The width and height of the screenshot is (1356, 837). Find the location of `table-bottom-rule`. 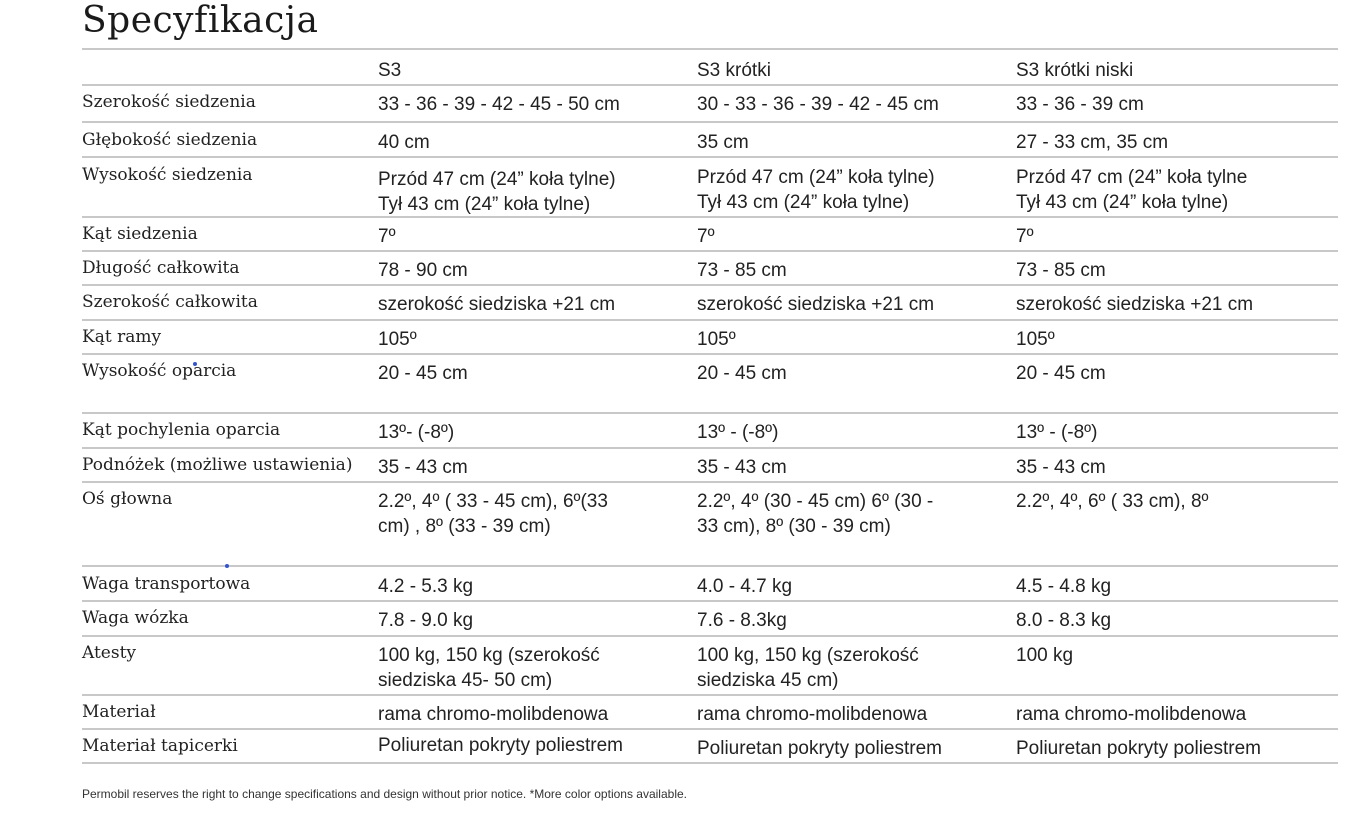

table-bottom-rule is located at coordinates (710, 763).